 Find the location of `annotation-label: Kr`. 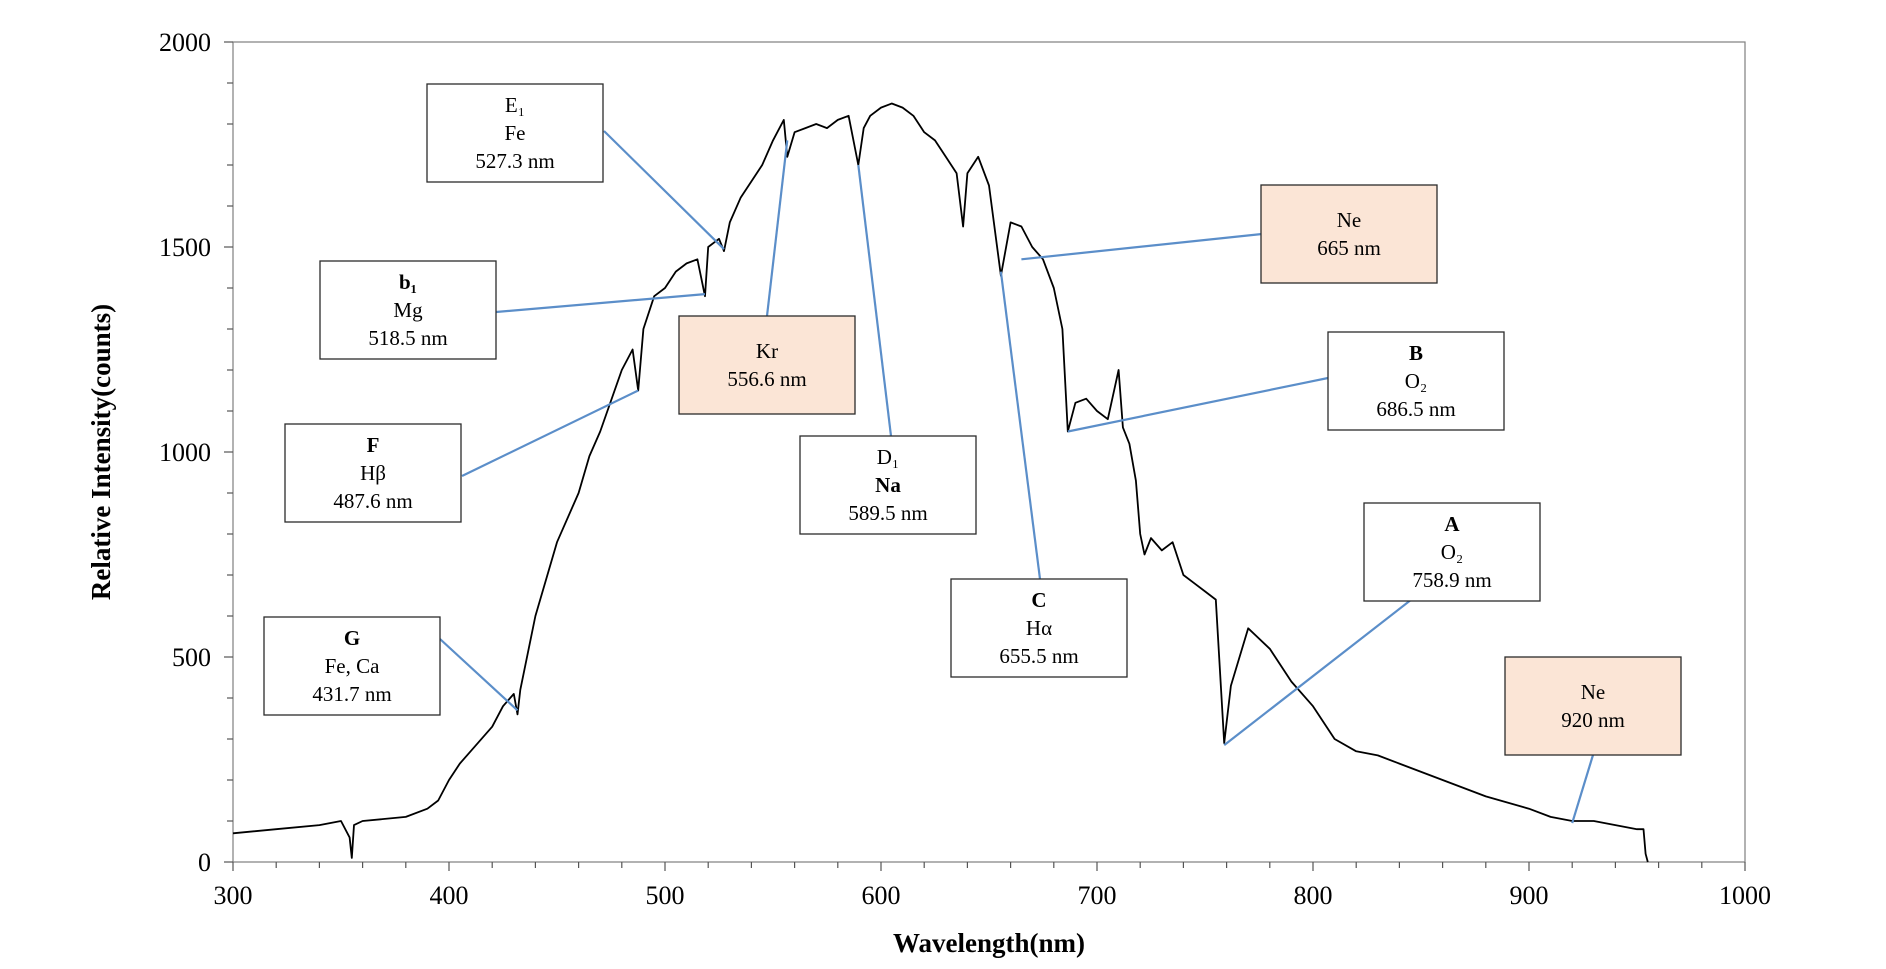

annotation-label: Kr is located at coordinates (767, 351).